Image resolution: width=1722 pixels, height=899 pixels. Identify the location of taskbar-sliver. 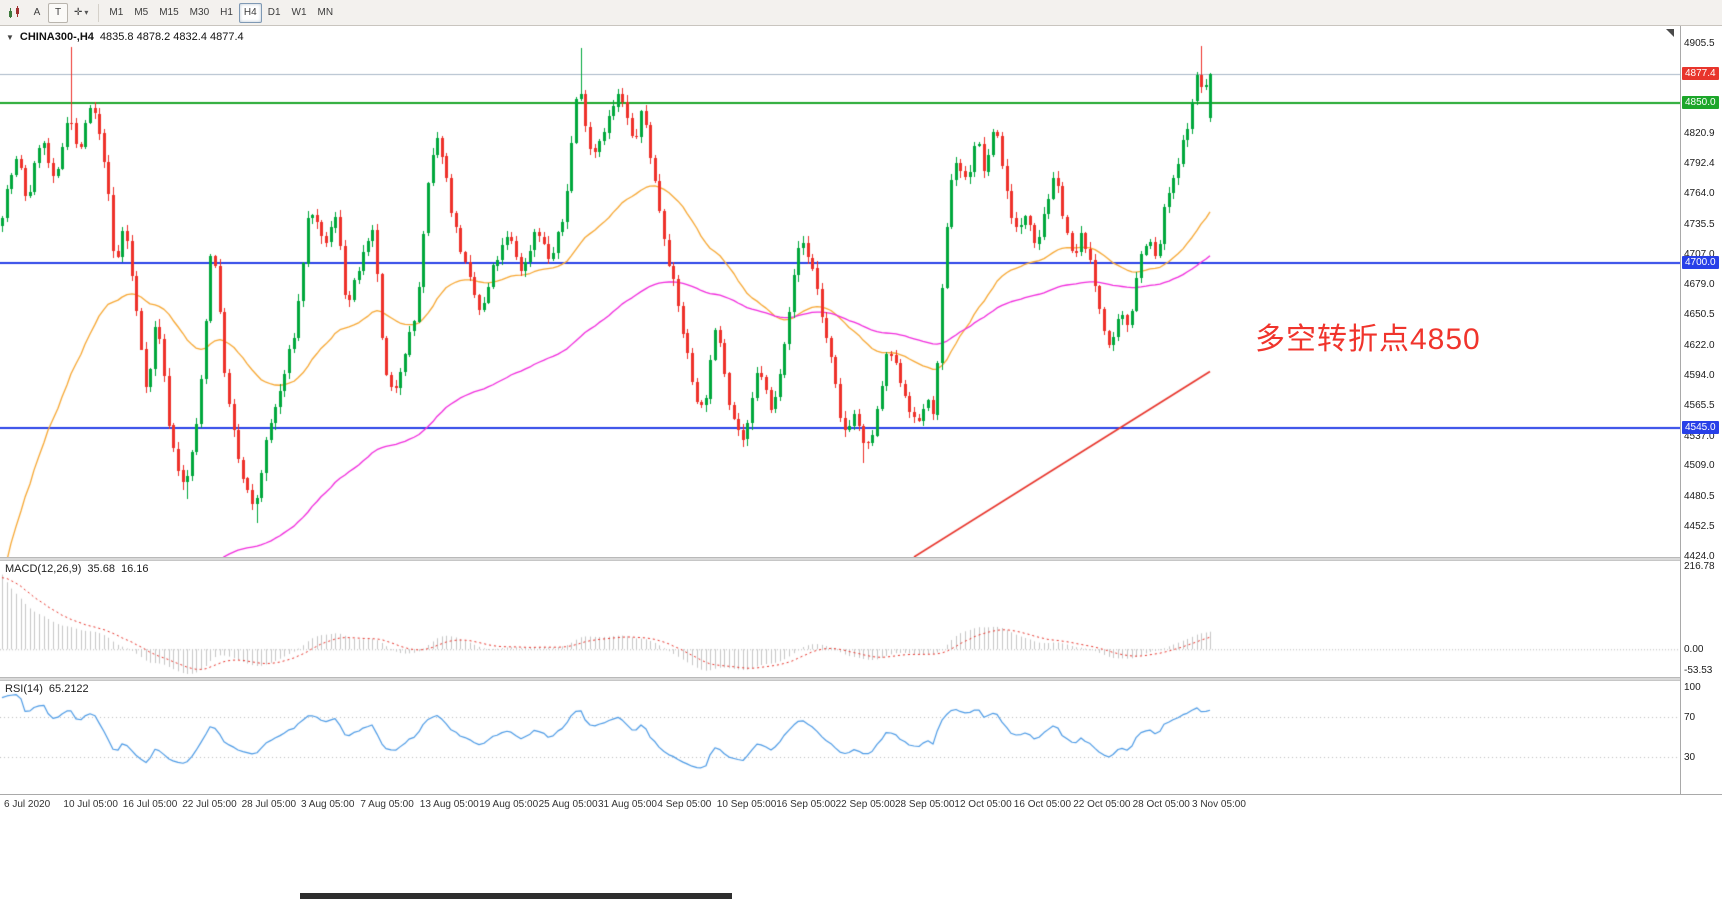
(516, 896).